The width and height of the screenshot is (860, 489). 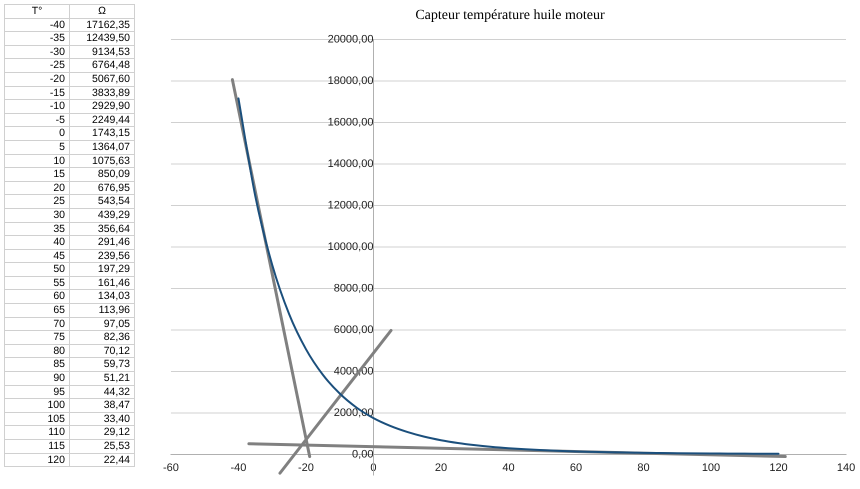 What do you see at coordinates (778, 468) in the screenshot?
I see `x-tick-label: 120` at bounding box center [778, 468].